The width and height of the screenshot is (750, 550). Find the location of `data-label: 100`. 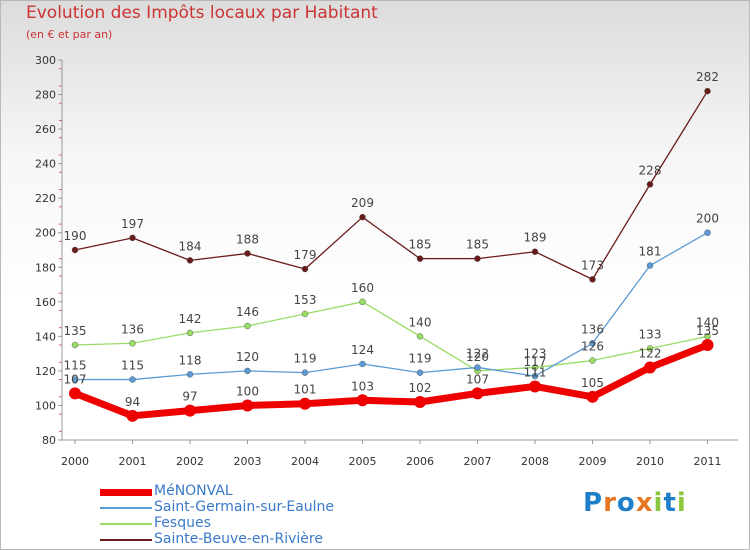

data-label: 100 is located at coordinates (247, 391).